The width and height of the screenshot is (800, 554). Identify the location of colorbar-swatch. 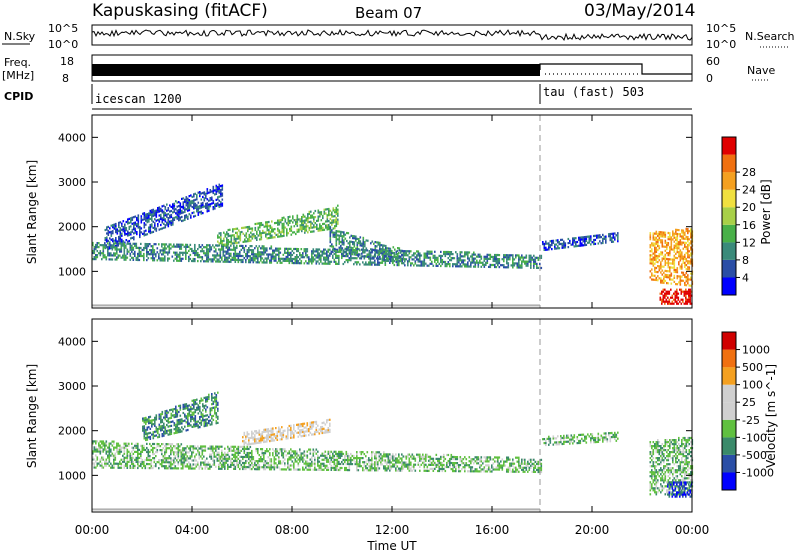
(729, 146).